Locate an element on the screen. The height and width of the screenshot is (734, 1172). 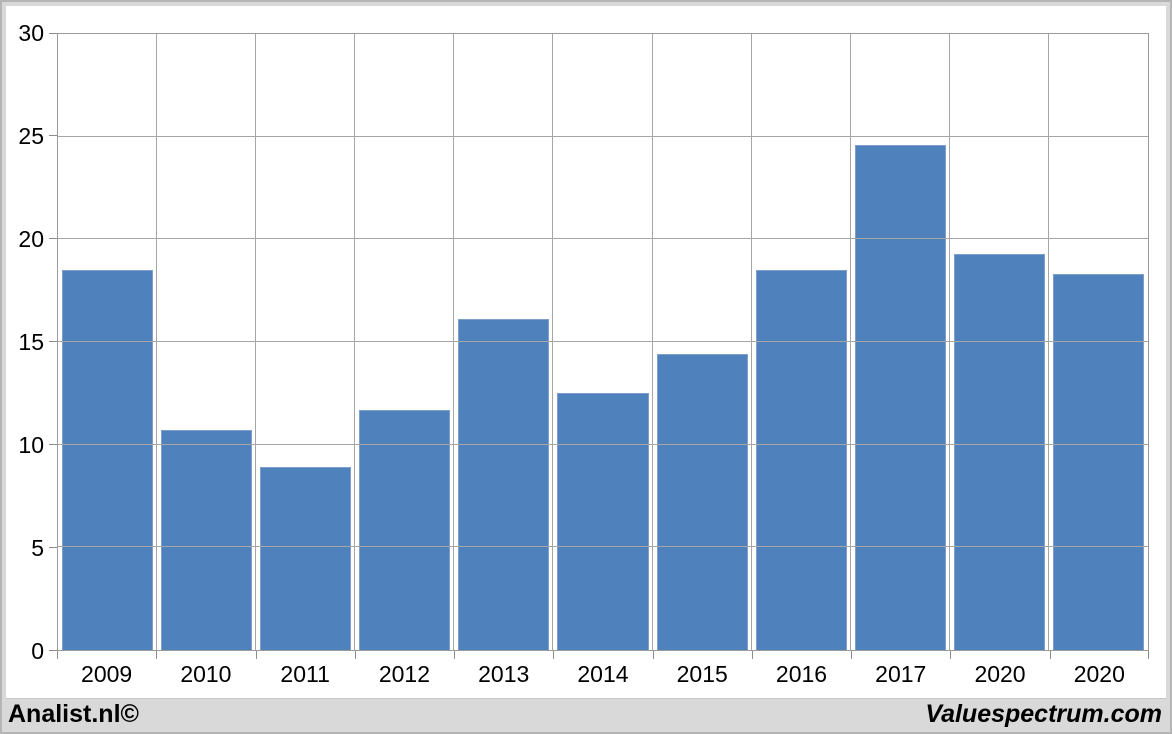
x-tick-label-2015-6: 2015 is located at coordinates (702, 674).